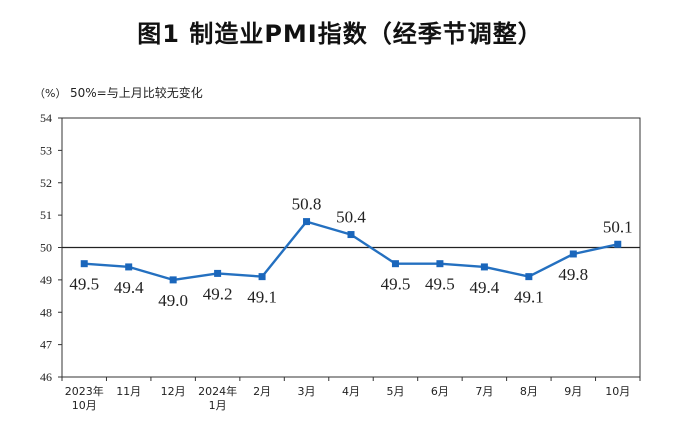 This screenshot has height=426, width=680. What do you see at coordinates (173, 391) in the screenshot?
I see `x-tick-label: 12月` at bounding box center [173, 391].